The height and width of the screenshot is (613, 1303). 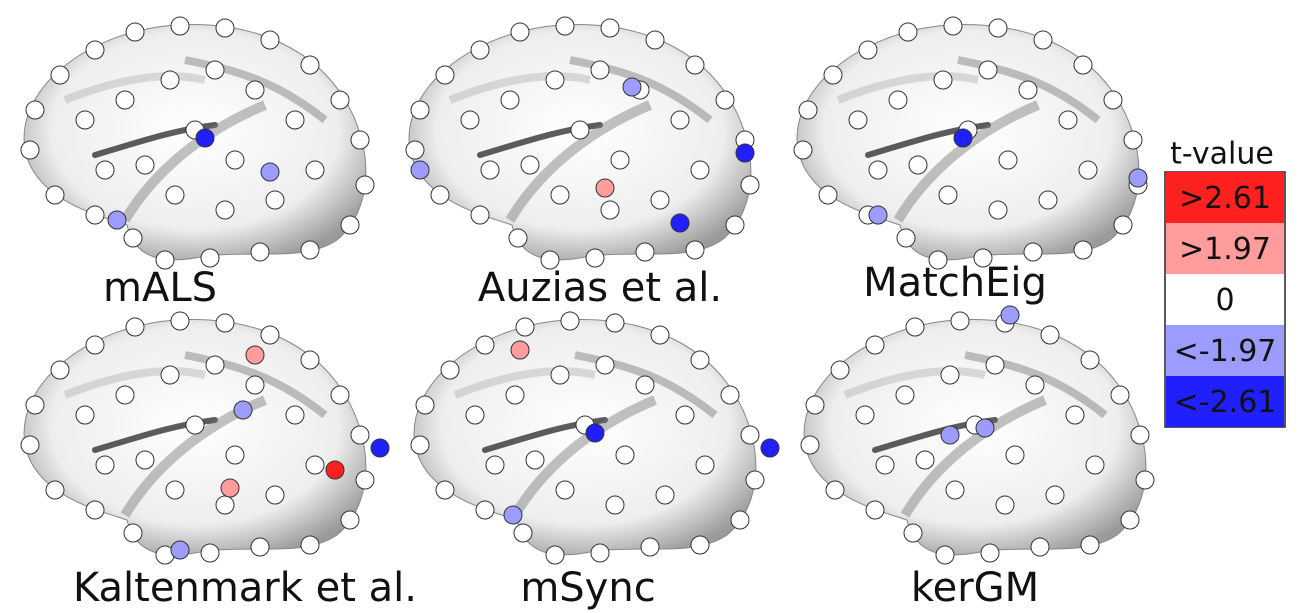 What do you see at coordinates (587, 588) in the screenshot?
I see `panel-label: mSync` at bounding box center [587, 588].